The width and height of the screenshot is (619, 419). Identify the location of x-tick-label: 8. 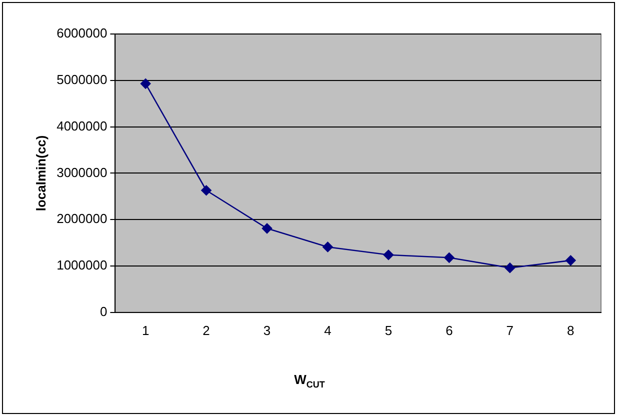
(570, 330).